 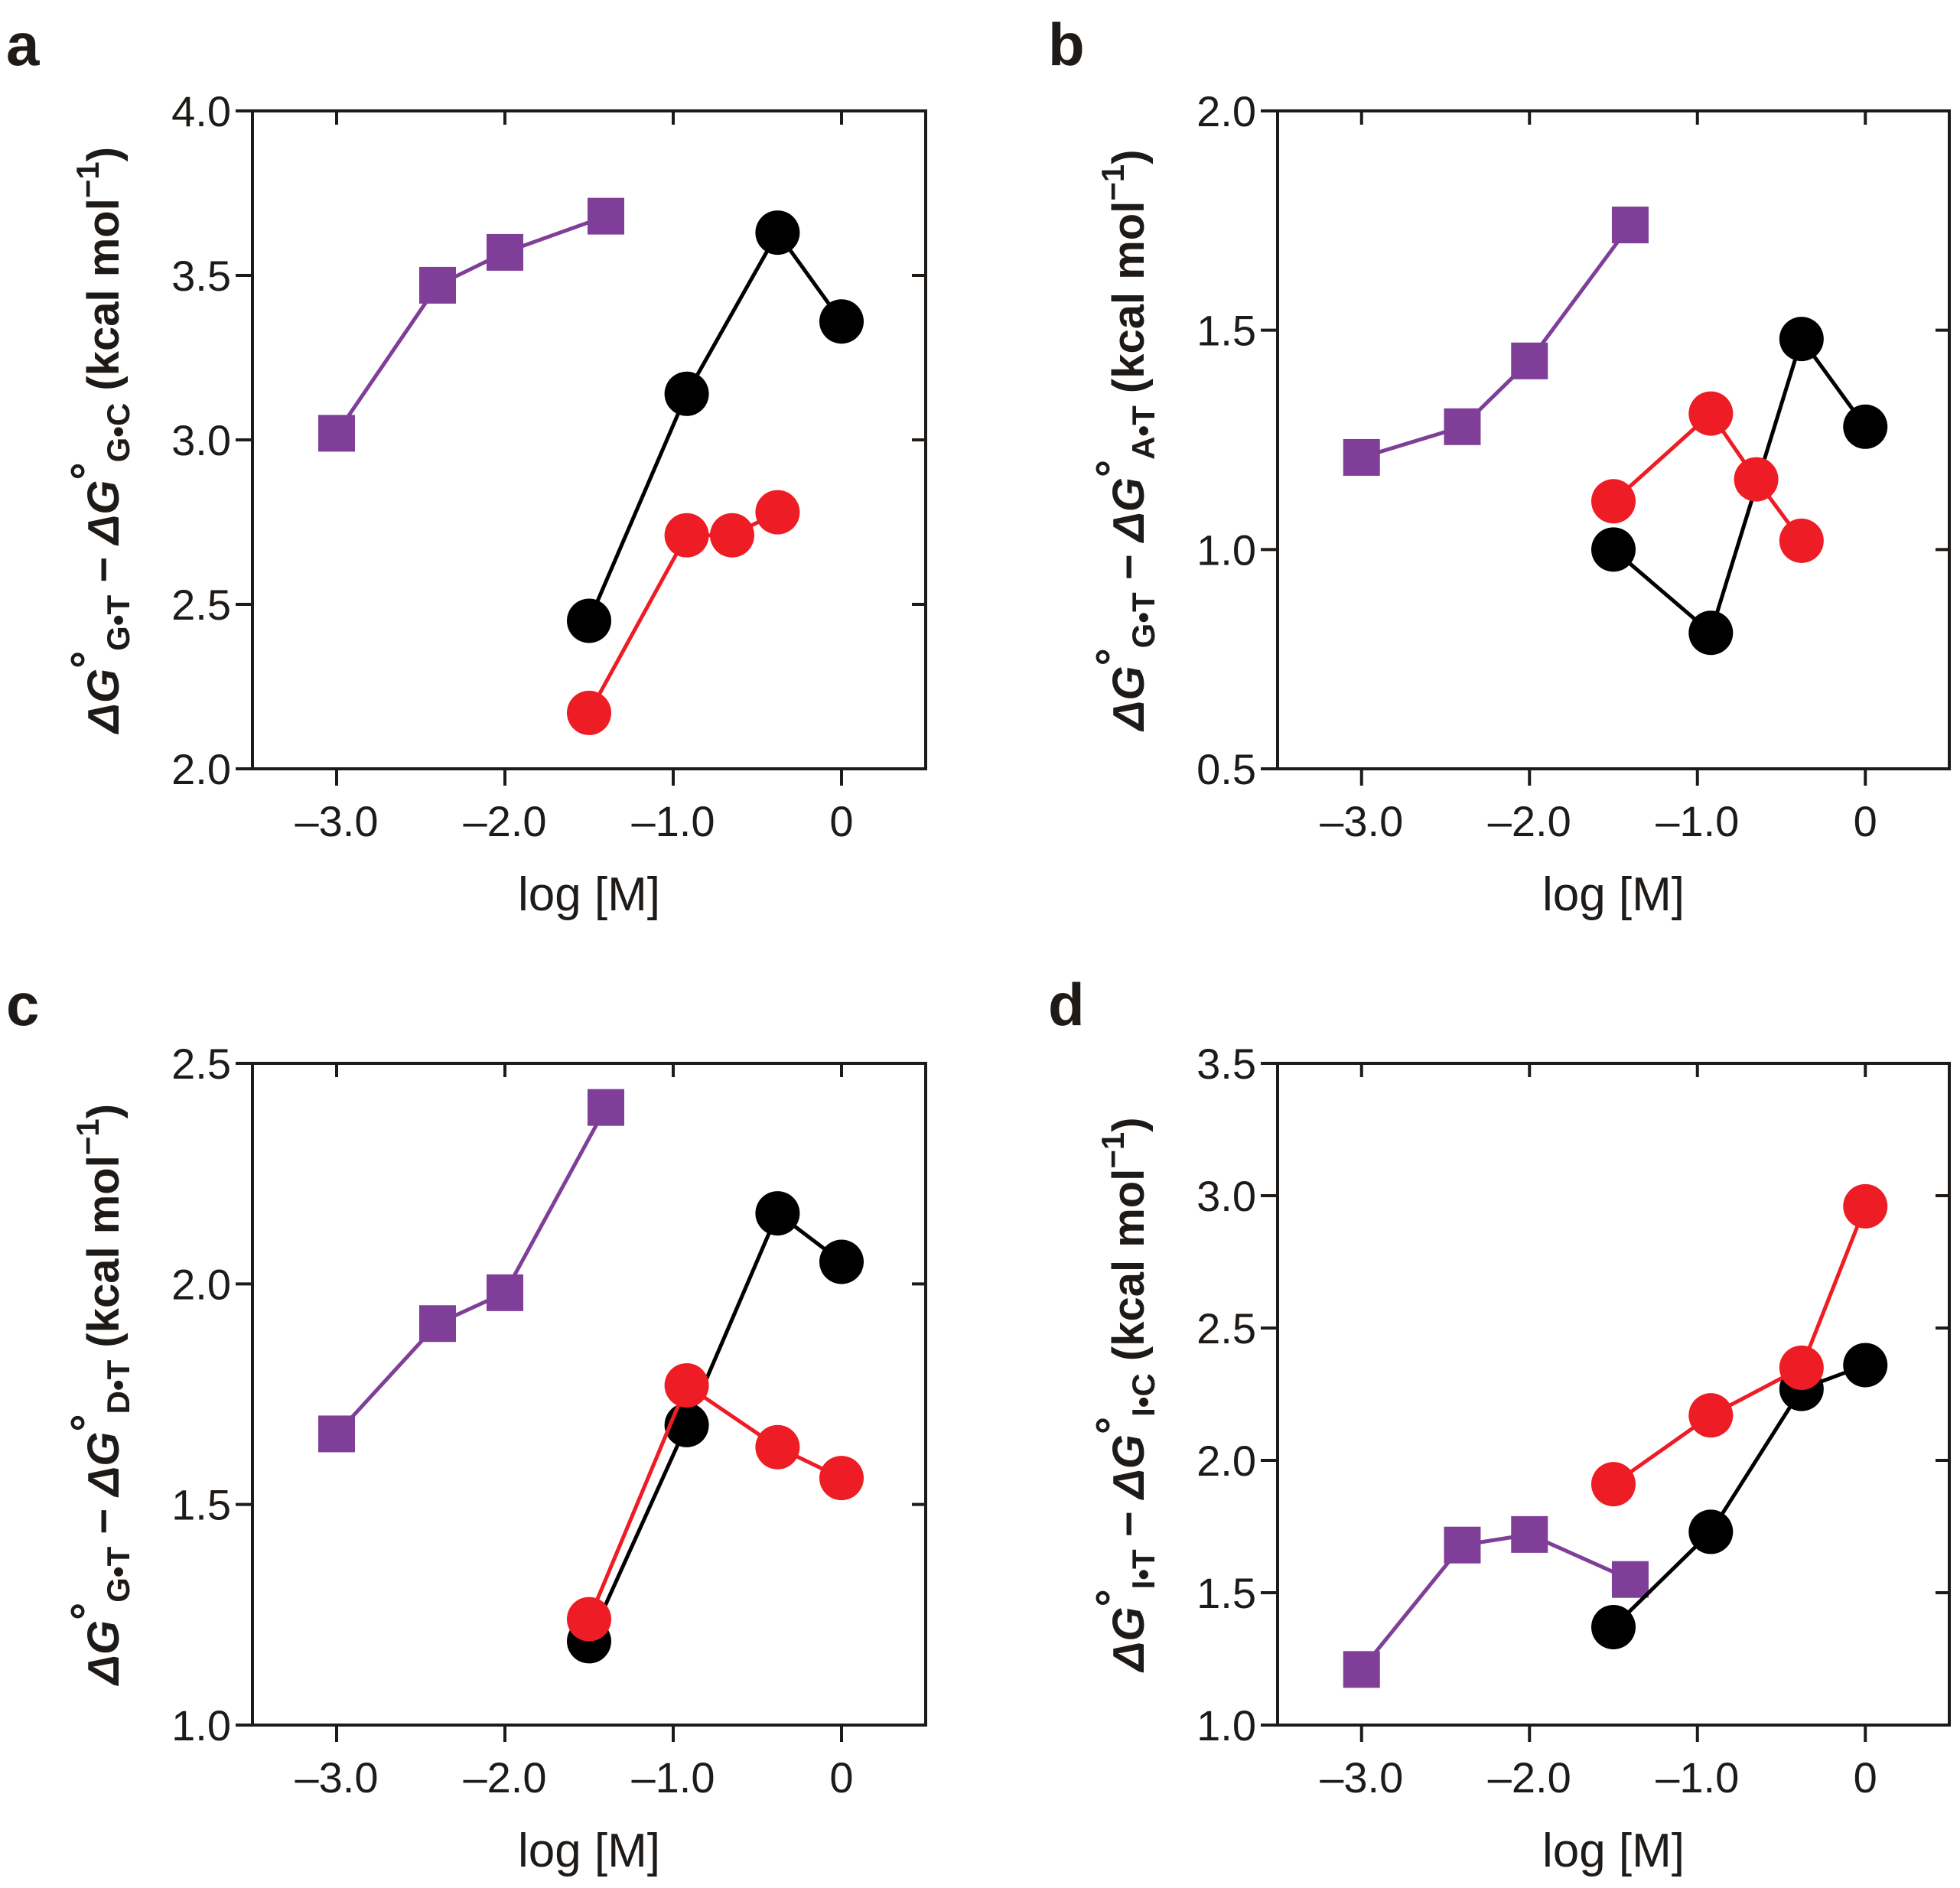 I want to click on y-axis-label: ΔG°G•T − ΔG°D•T (kcal mol−1), so click(x=99, y=1395).